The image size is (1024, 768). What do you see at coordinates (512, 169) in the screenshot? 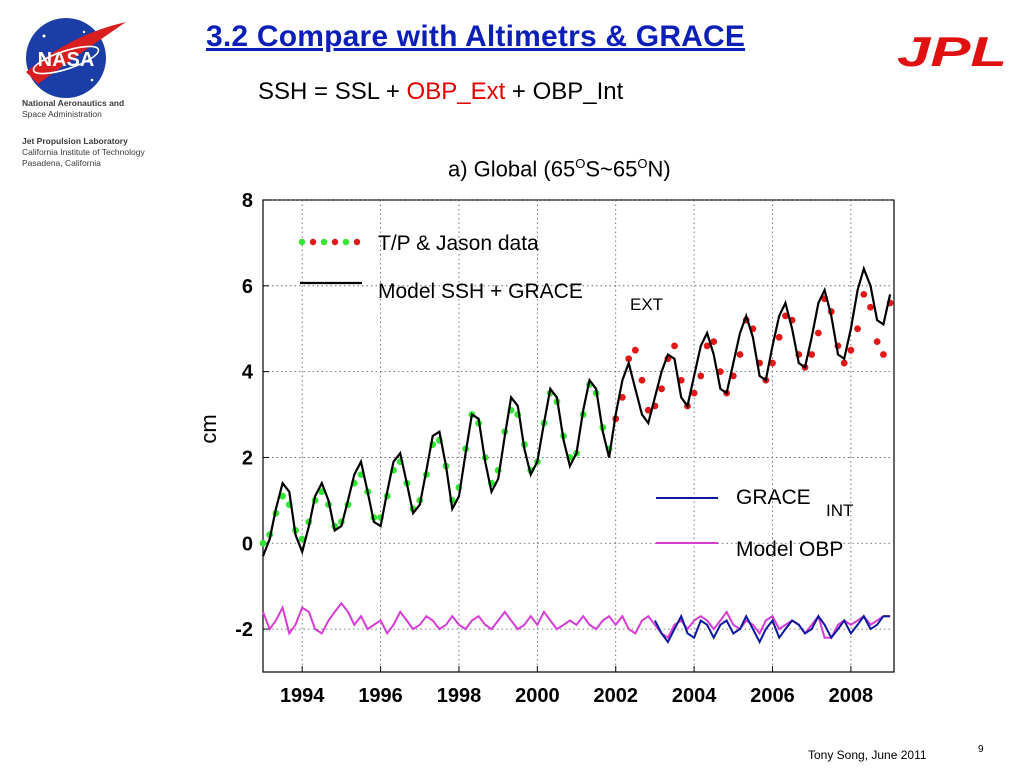
I see `chart-title-main: a) Global (65` at bounding box center [512, 169].